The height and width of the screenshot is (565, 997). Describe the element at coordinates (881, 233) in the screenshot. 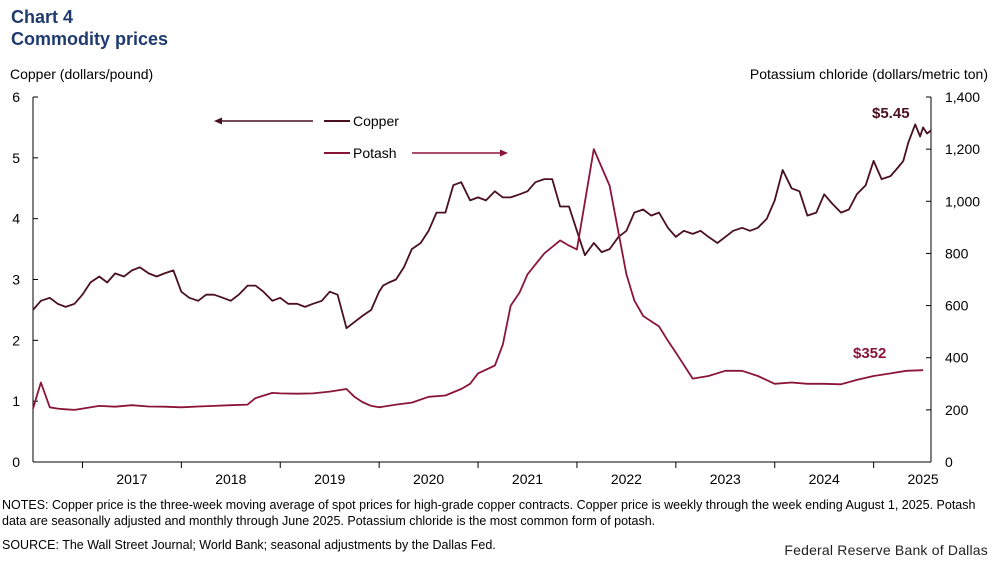

I see `chart-annotations: $5.45 $352` at that location.